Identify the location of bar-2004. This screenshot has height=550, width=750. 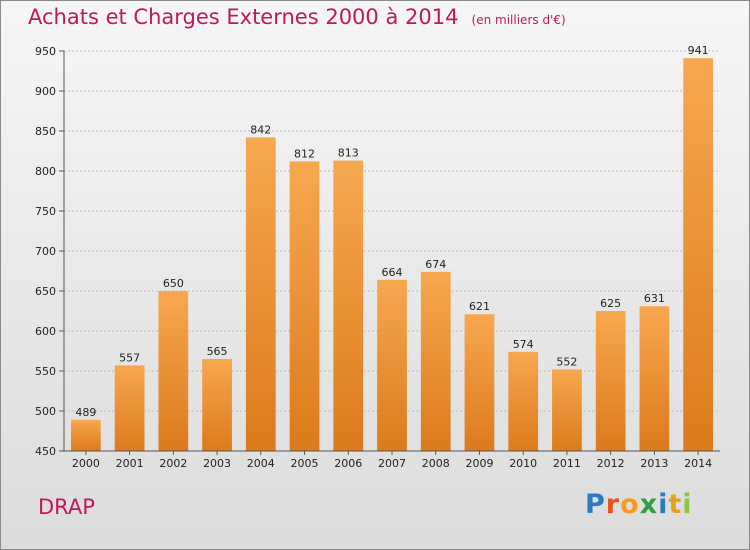
(260, 294).